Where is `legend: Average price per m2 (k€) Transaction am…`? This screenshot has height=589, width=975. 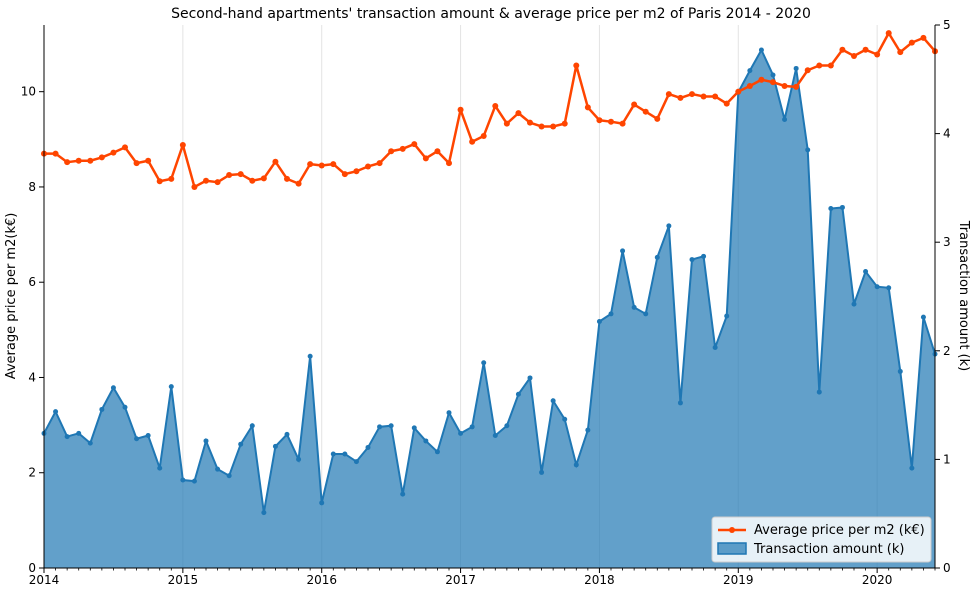 legend: Average price per m2 (k€) Transaction am… is located at coordinates (821, 539).